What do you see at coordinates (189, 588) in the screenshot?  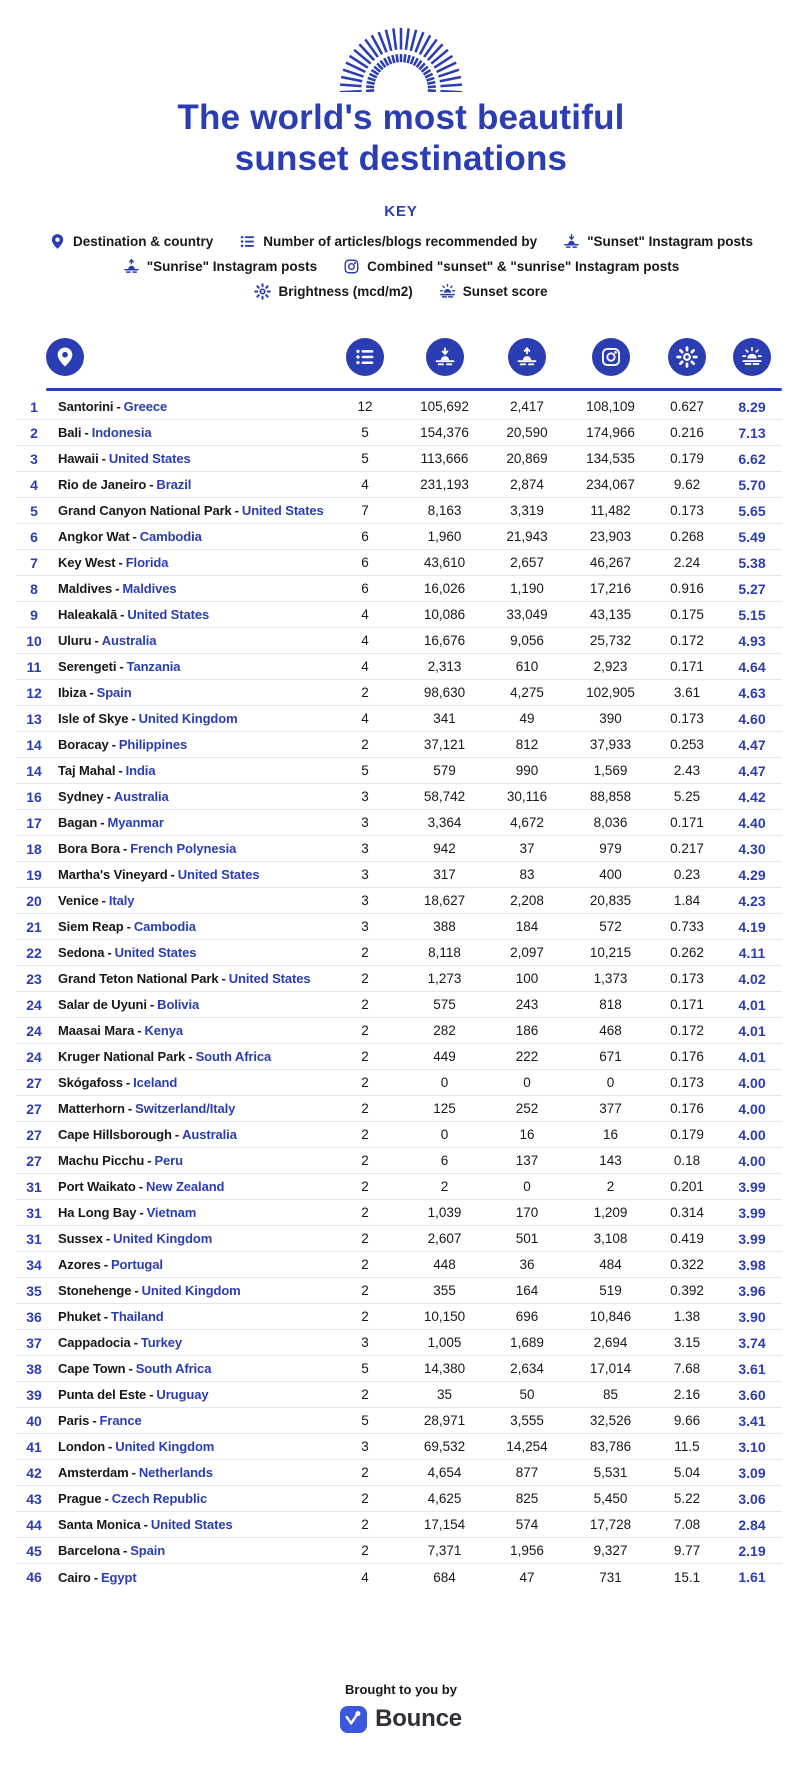 I see `destination: Maldives - Maldives` at bounding box center [189, 588].